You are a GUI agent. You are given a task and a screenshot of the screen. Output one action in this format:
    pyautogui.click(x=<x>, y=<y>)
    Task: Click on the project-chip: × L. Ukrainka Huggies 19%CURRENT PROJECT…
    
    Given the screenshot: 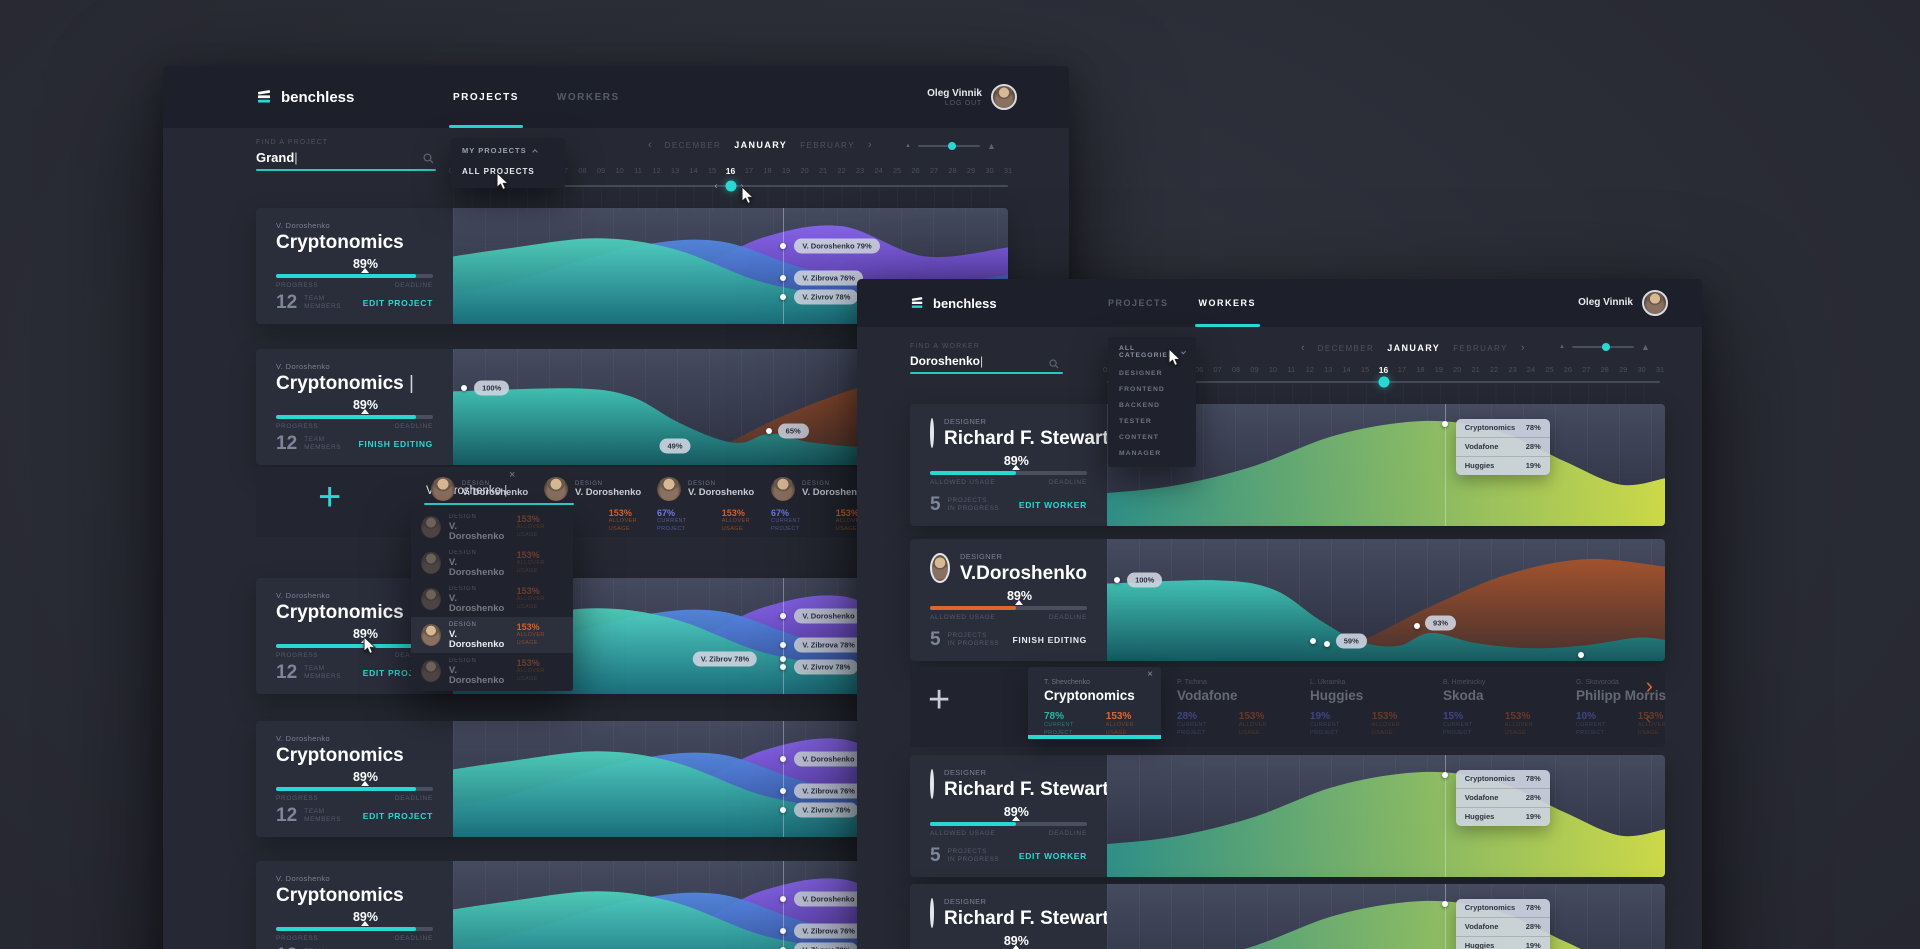 What is the action you would take?
    pyautogui.click(x=1360, y=702)
    